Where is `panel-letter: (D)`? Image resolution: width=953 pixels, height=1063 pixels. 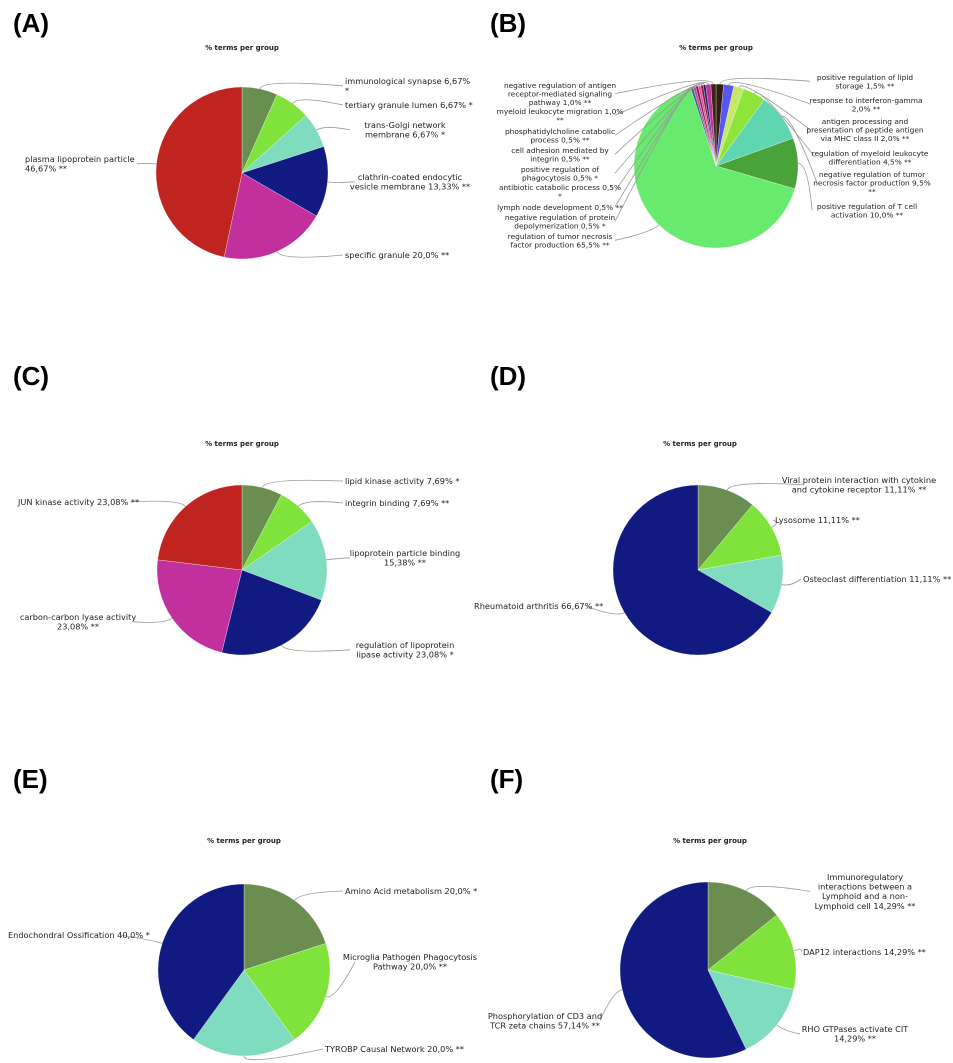
panel-letter: (D) is located at coordinates (508, 376).